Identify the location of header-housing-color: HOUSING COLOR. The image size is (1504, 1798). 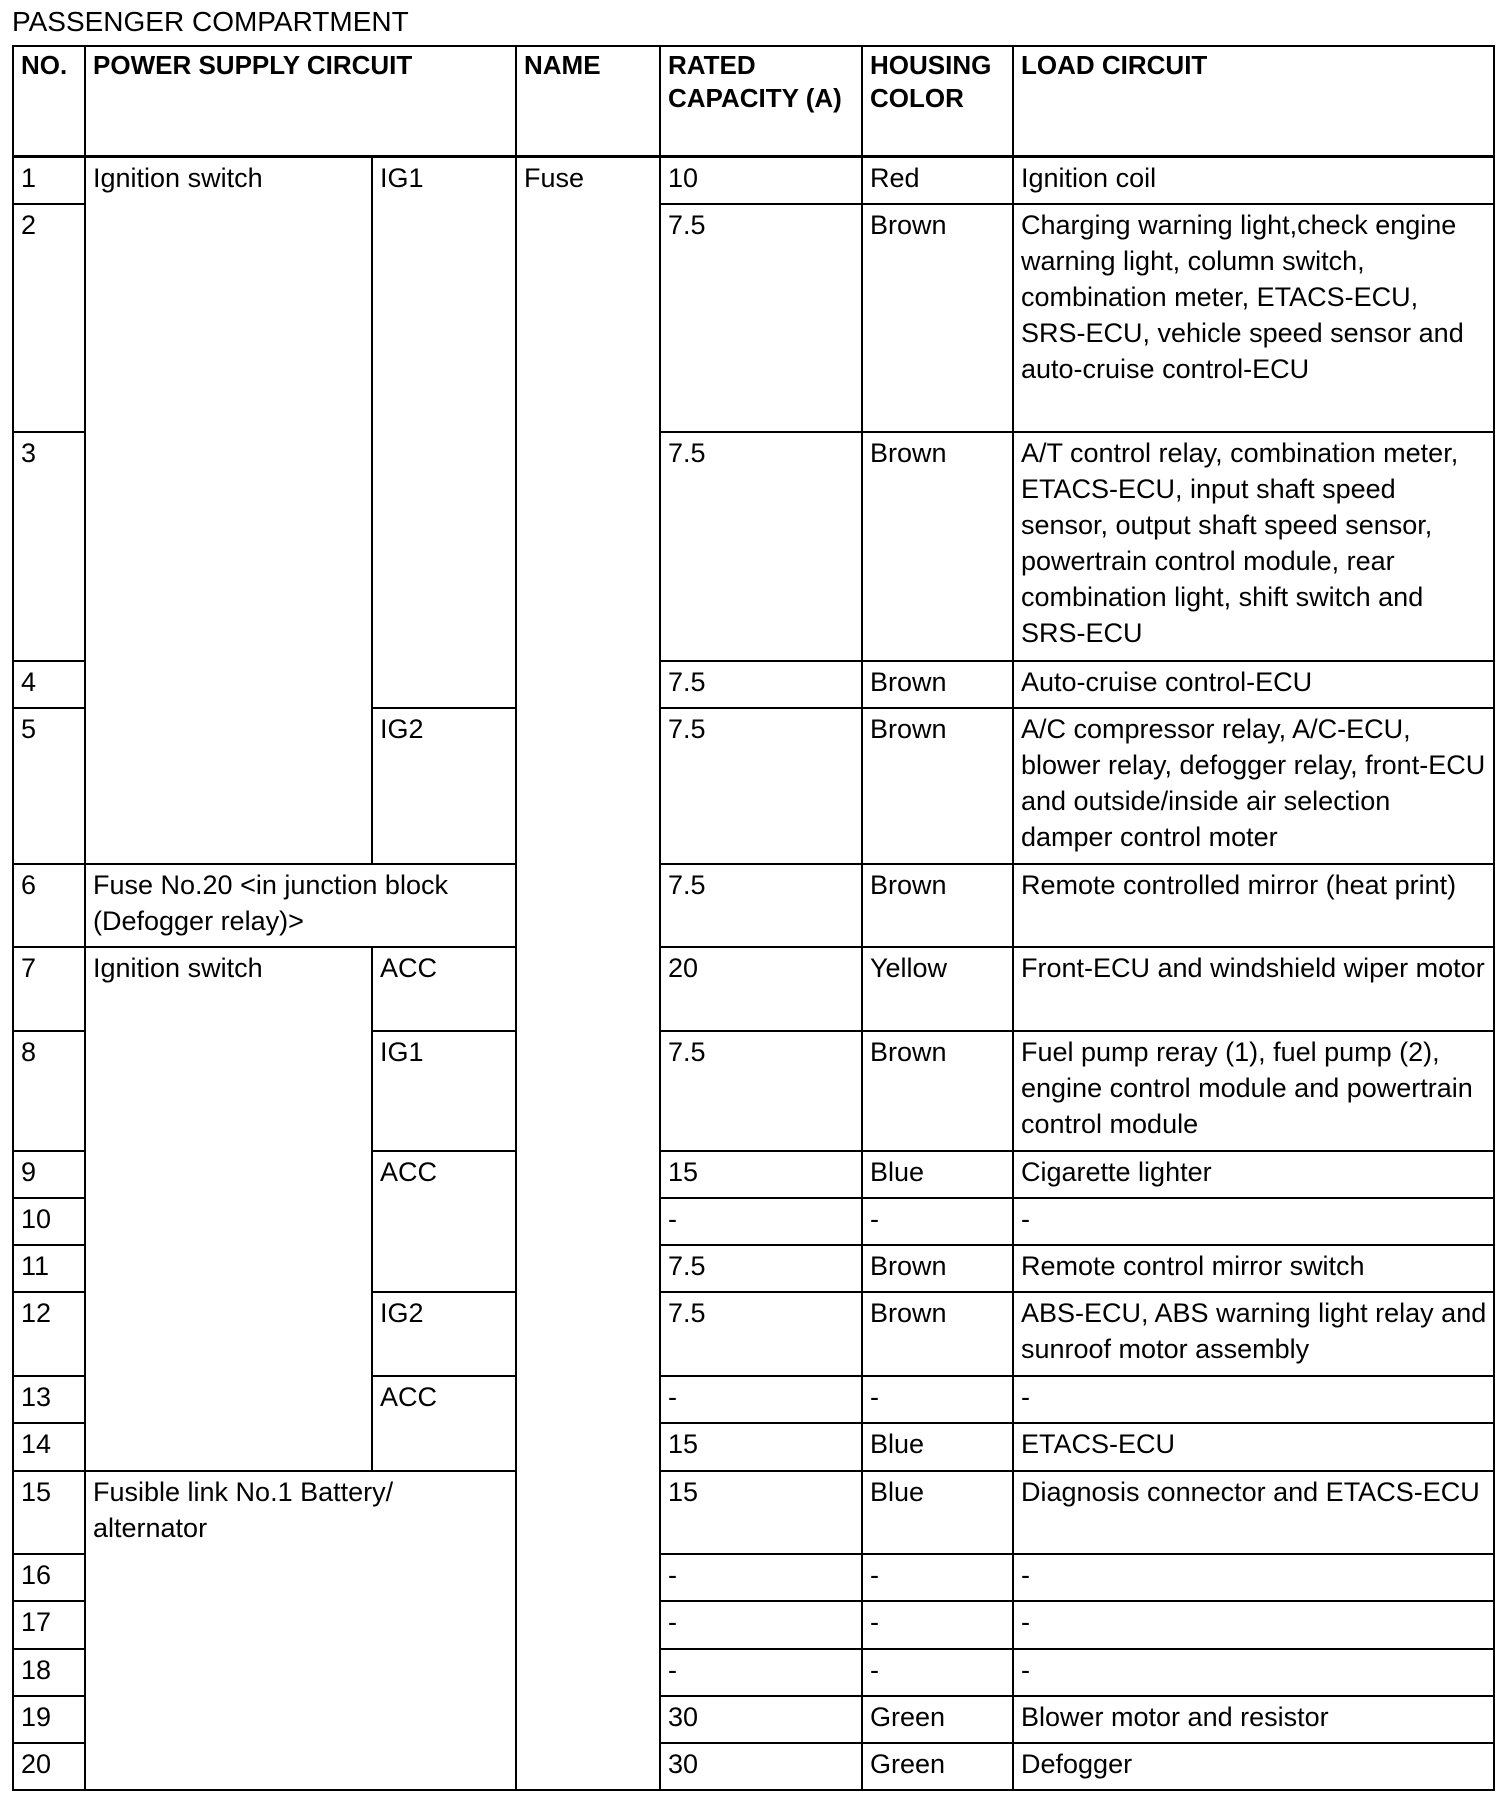
(937, 101).